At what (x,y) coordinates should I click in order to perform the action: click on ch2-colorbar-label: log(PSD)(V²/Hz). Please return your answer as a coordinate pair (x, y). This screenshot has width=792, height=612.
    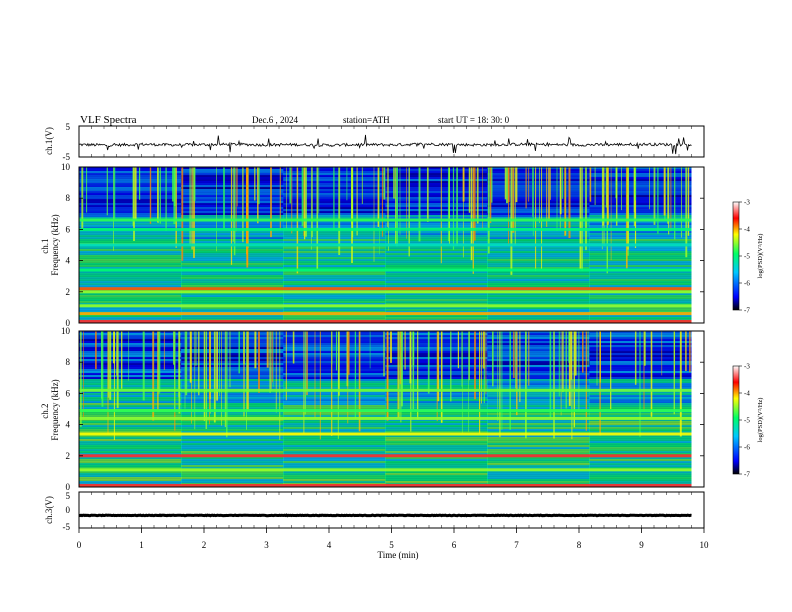
    Looking at the image, I should click on (760, 420).